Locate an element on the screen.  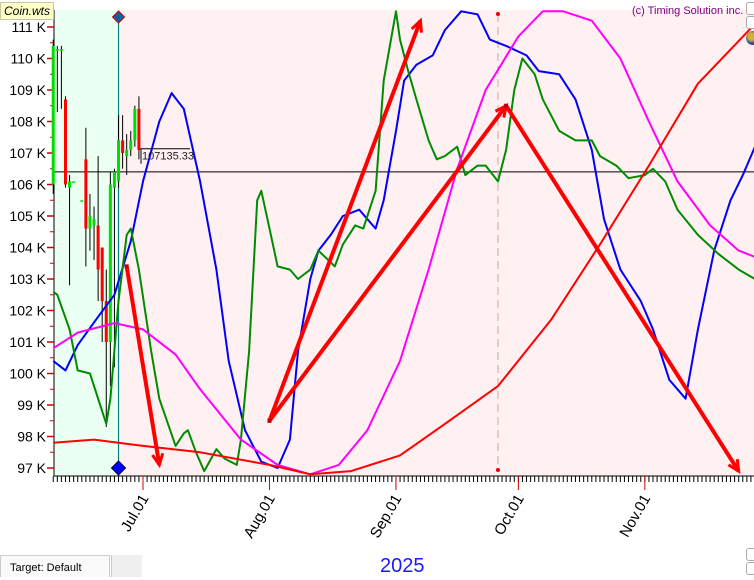
y-tick-label: 107 K is located at coordinates (27, 153).